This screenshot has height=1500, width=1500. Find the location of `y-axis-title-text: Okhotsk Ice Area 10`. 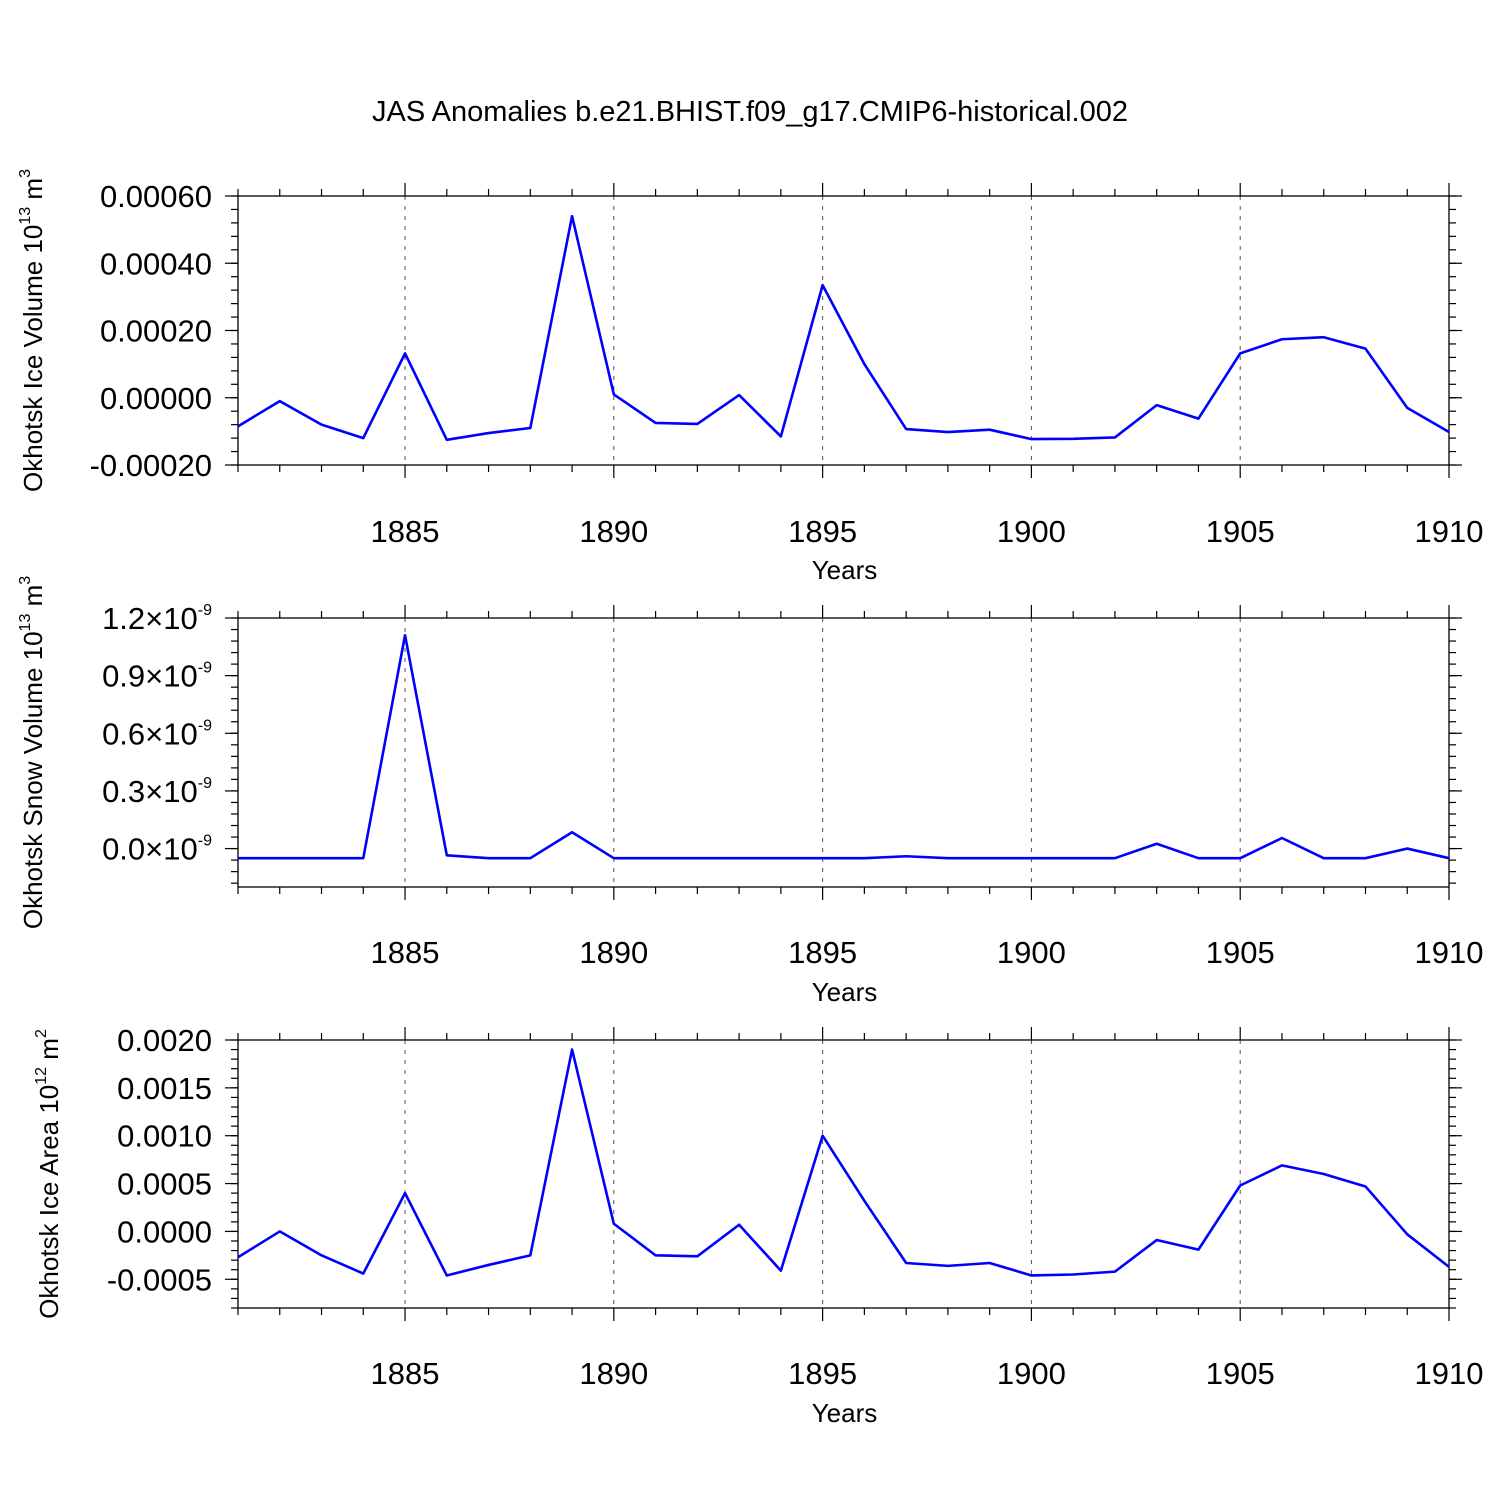

y-axis-title-text: Okhotsk Ice Area 10 is located at coordinates (49, 1202).